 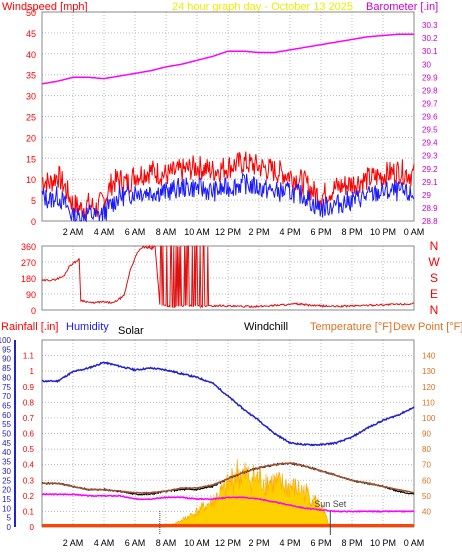 I want to click on temperature-x-tick: 4 PM, so click(x=289, y=543).